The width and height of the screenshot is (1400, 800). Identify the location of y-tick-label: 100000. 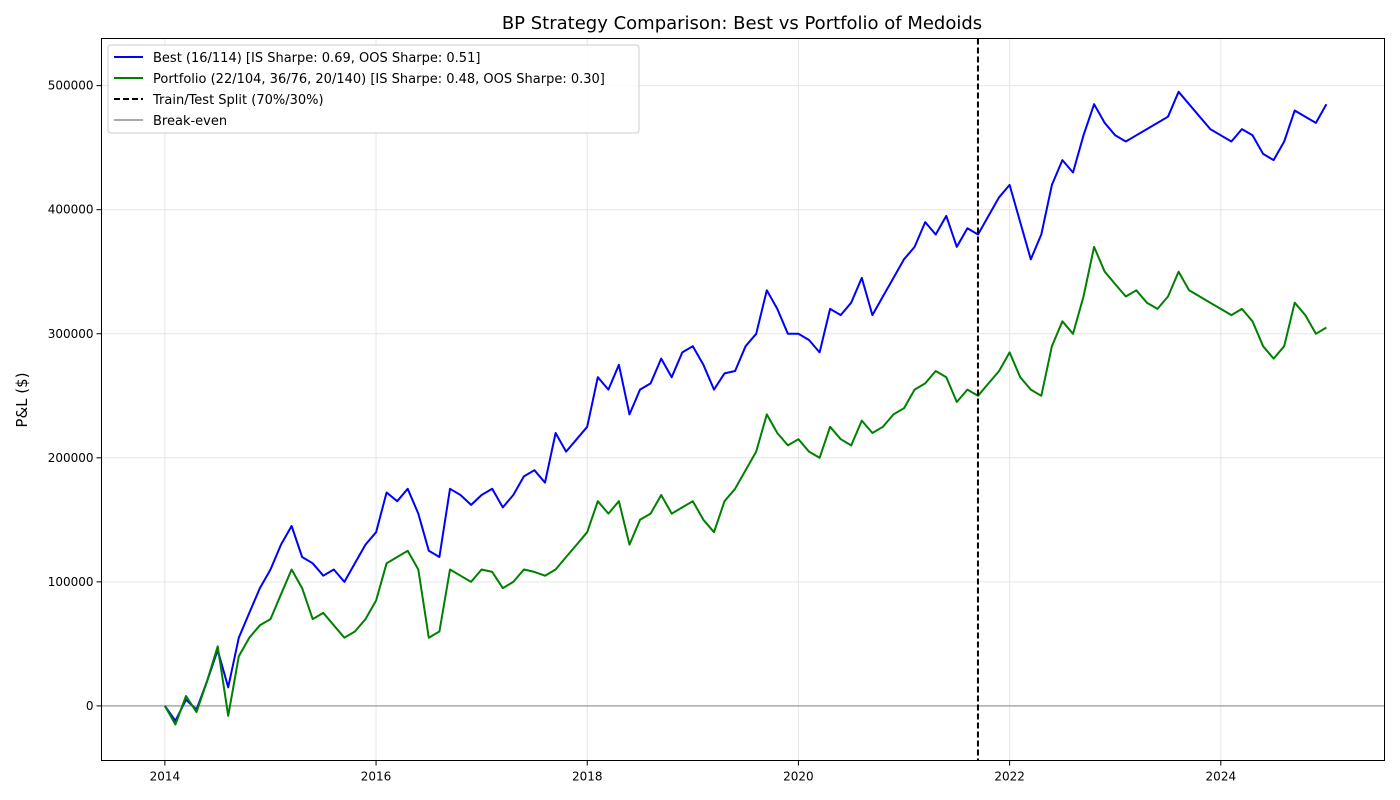
(71, 582).